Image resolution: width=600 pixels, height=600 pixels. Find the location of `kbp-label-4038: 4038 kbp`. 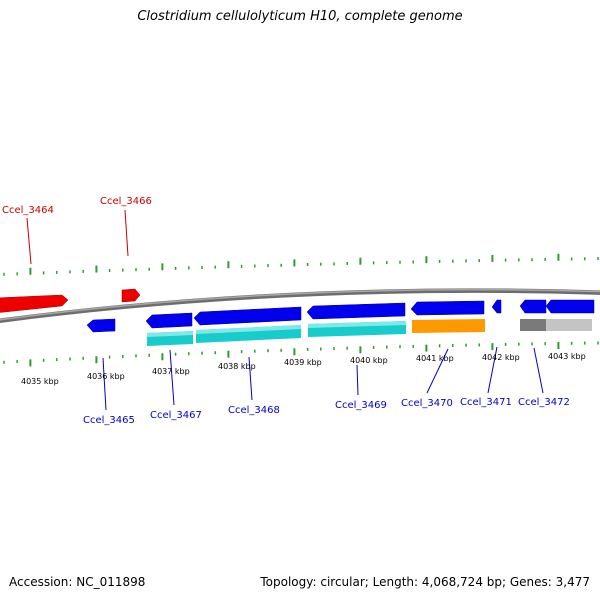

kbp-label-4038: 4038 kbp is located at coordinates (237, 366).